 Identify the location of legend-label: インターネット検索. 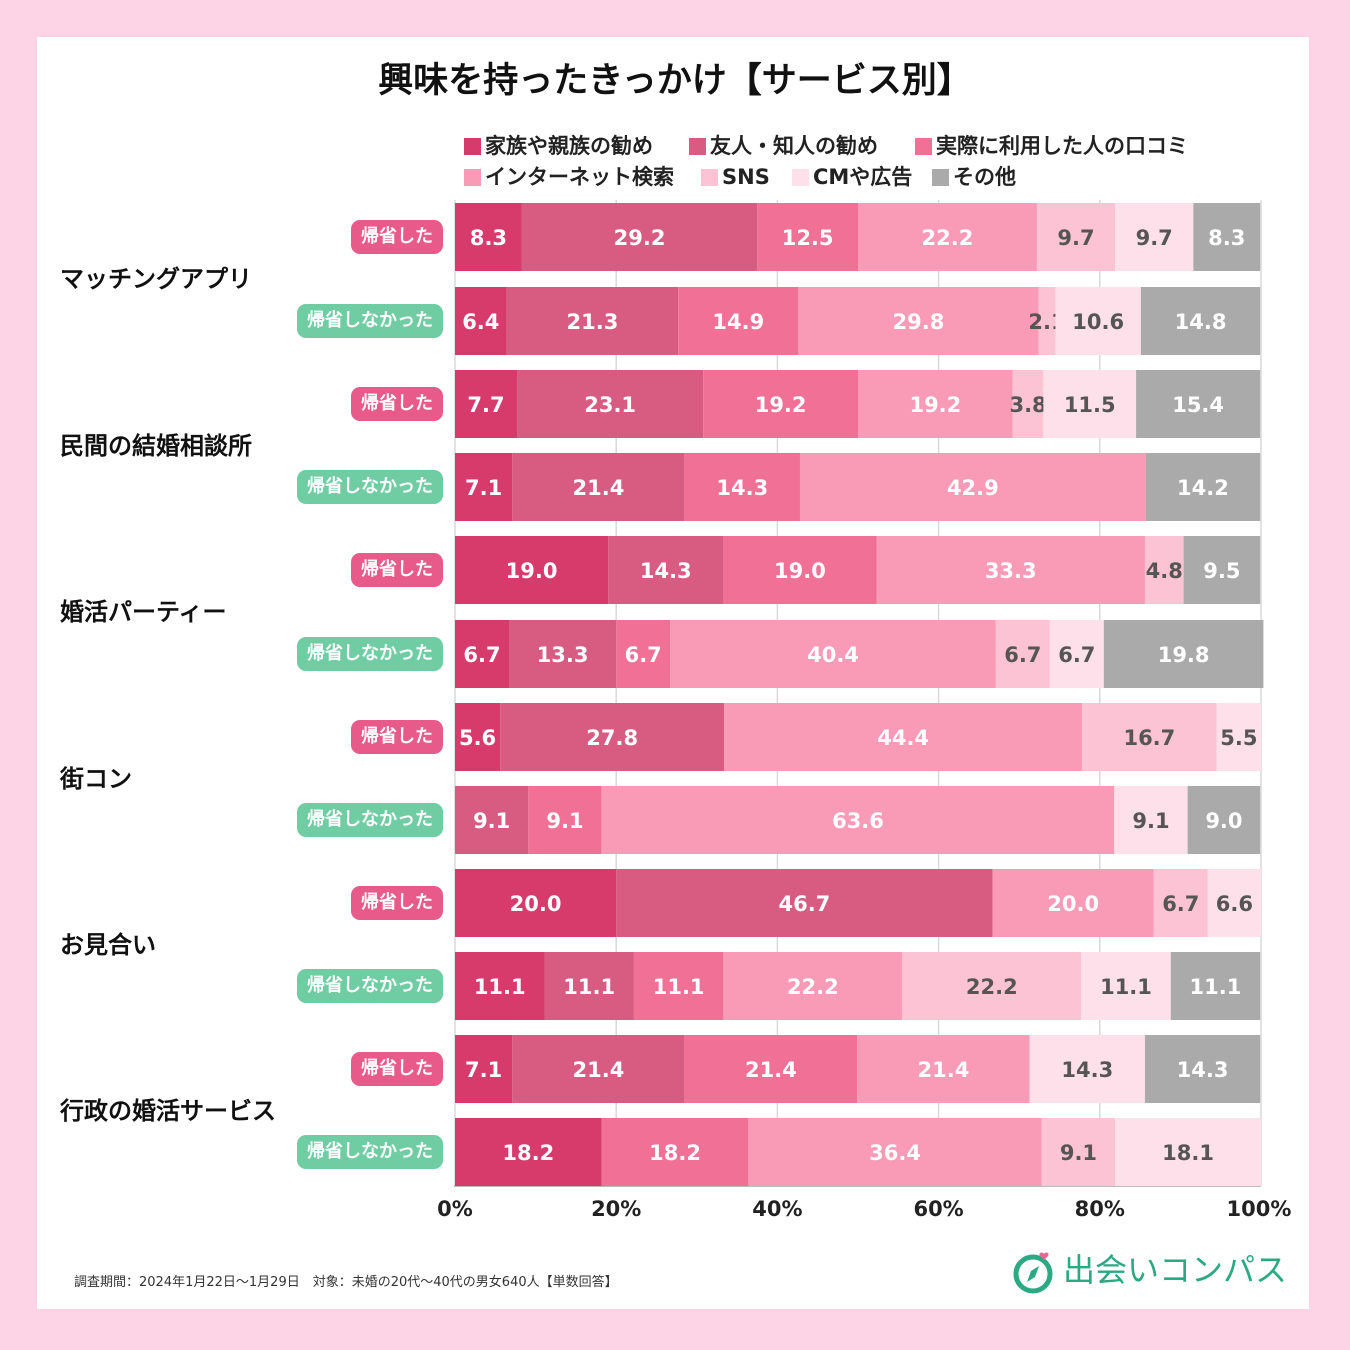
(579, 177).